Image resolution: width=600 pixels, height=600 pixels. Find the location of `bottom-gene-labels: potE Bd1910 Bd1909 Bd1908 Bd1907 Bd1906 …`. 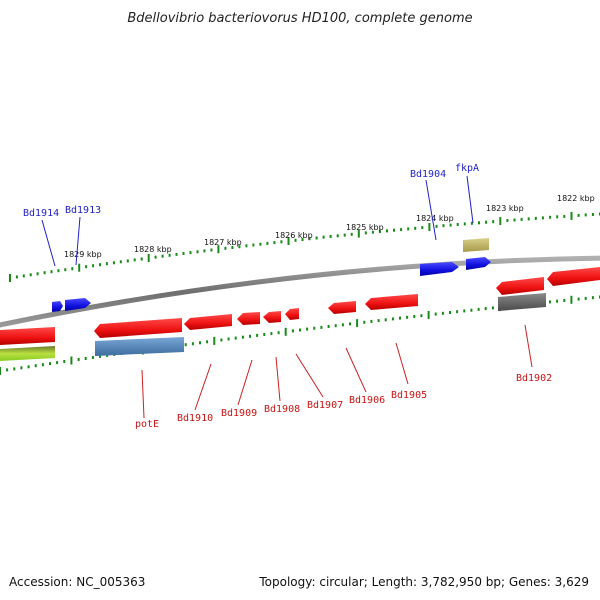

bottom-gene-labels: potE Bd1910 Bd1909 Bd1908 Bd1907 Bd1906 … is located at coordinates (343, 377).